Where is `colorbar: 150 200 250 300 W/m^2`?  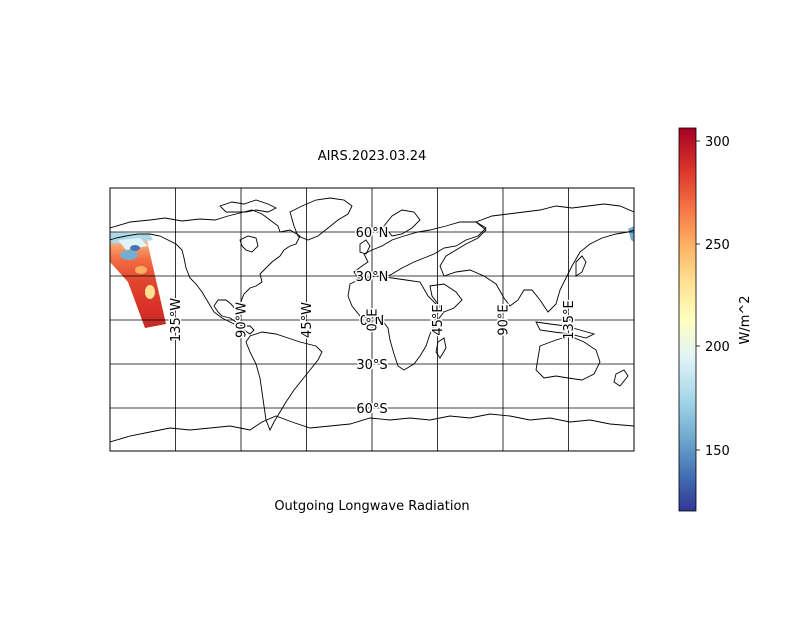 colorbar: 150 200 250 300 W/m^2 is located at coordinates (715, 319).